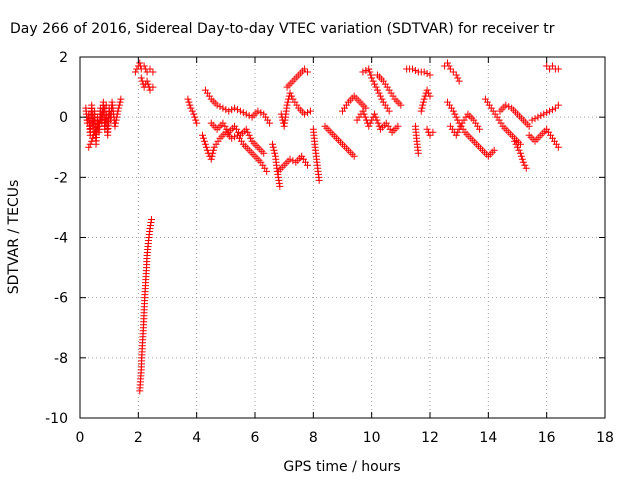  I want to click on x-tick-label: 14, so click(488, 438).